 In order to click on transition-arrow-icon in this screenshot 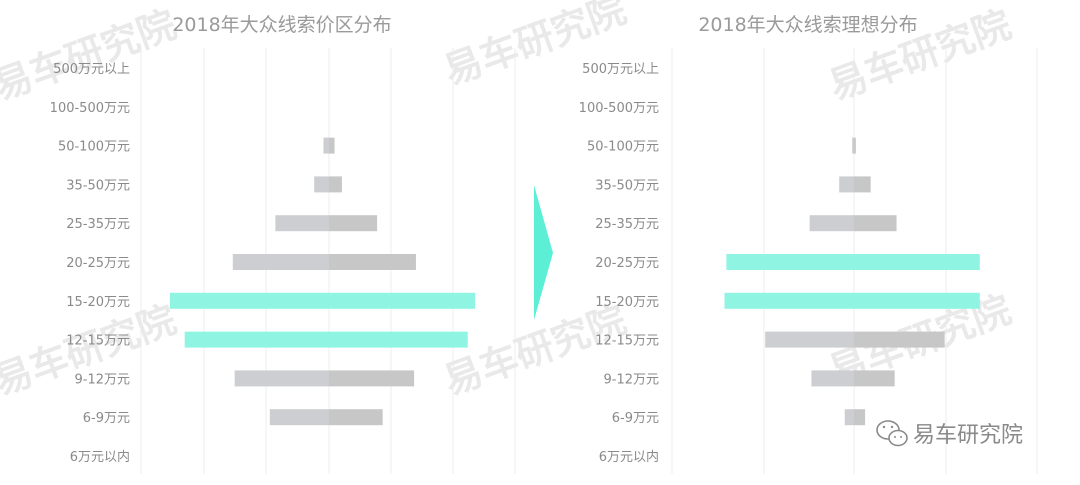, I will do `click(543, 252)`.